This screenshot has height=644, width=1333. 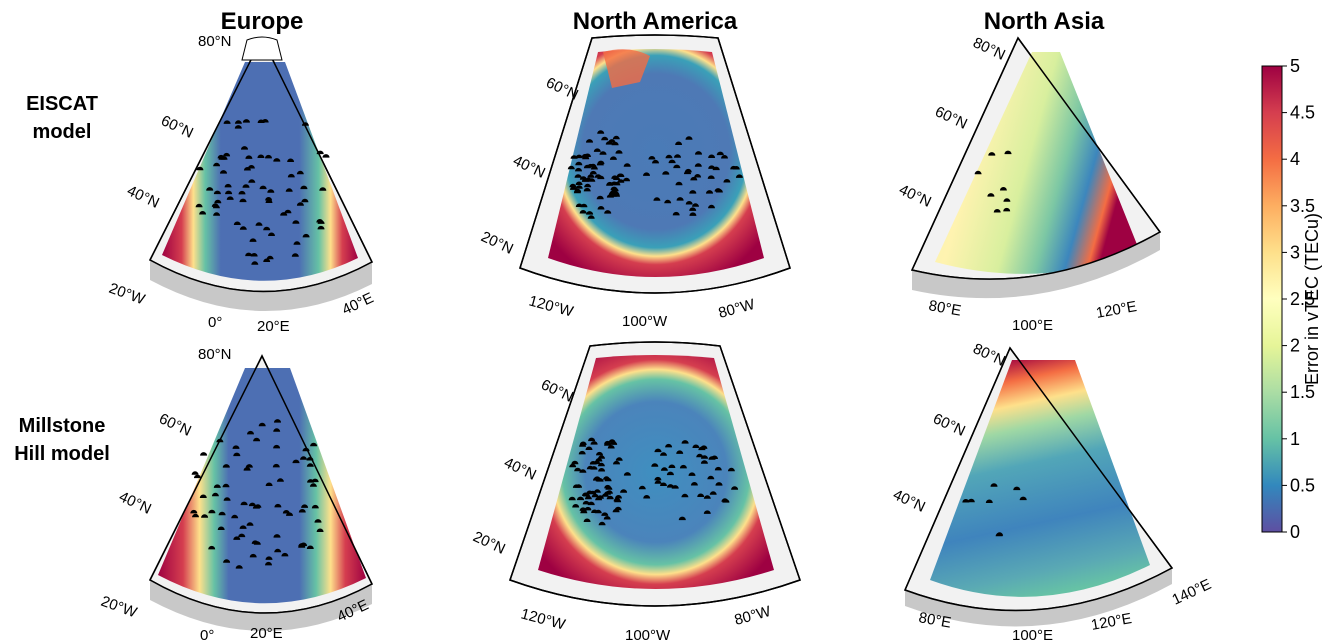 What do you see at coordinates (215, 41) in the screenshot?
I see `eu-top-lat-80: 80°N` at bounding box center [215, 41].